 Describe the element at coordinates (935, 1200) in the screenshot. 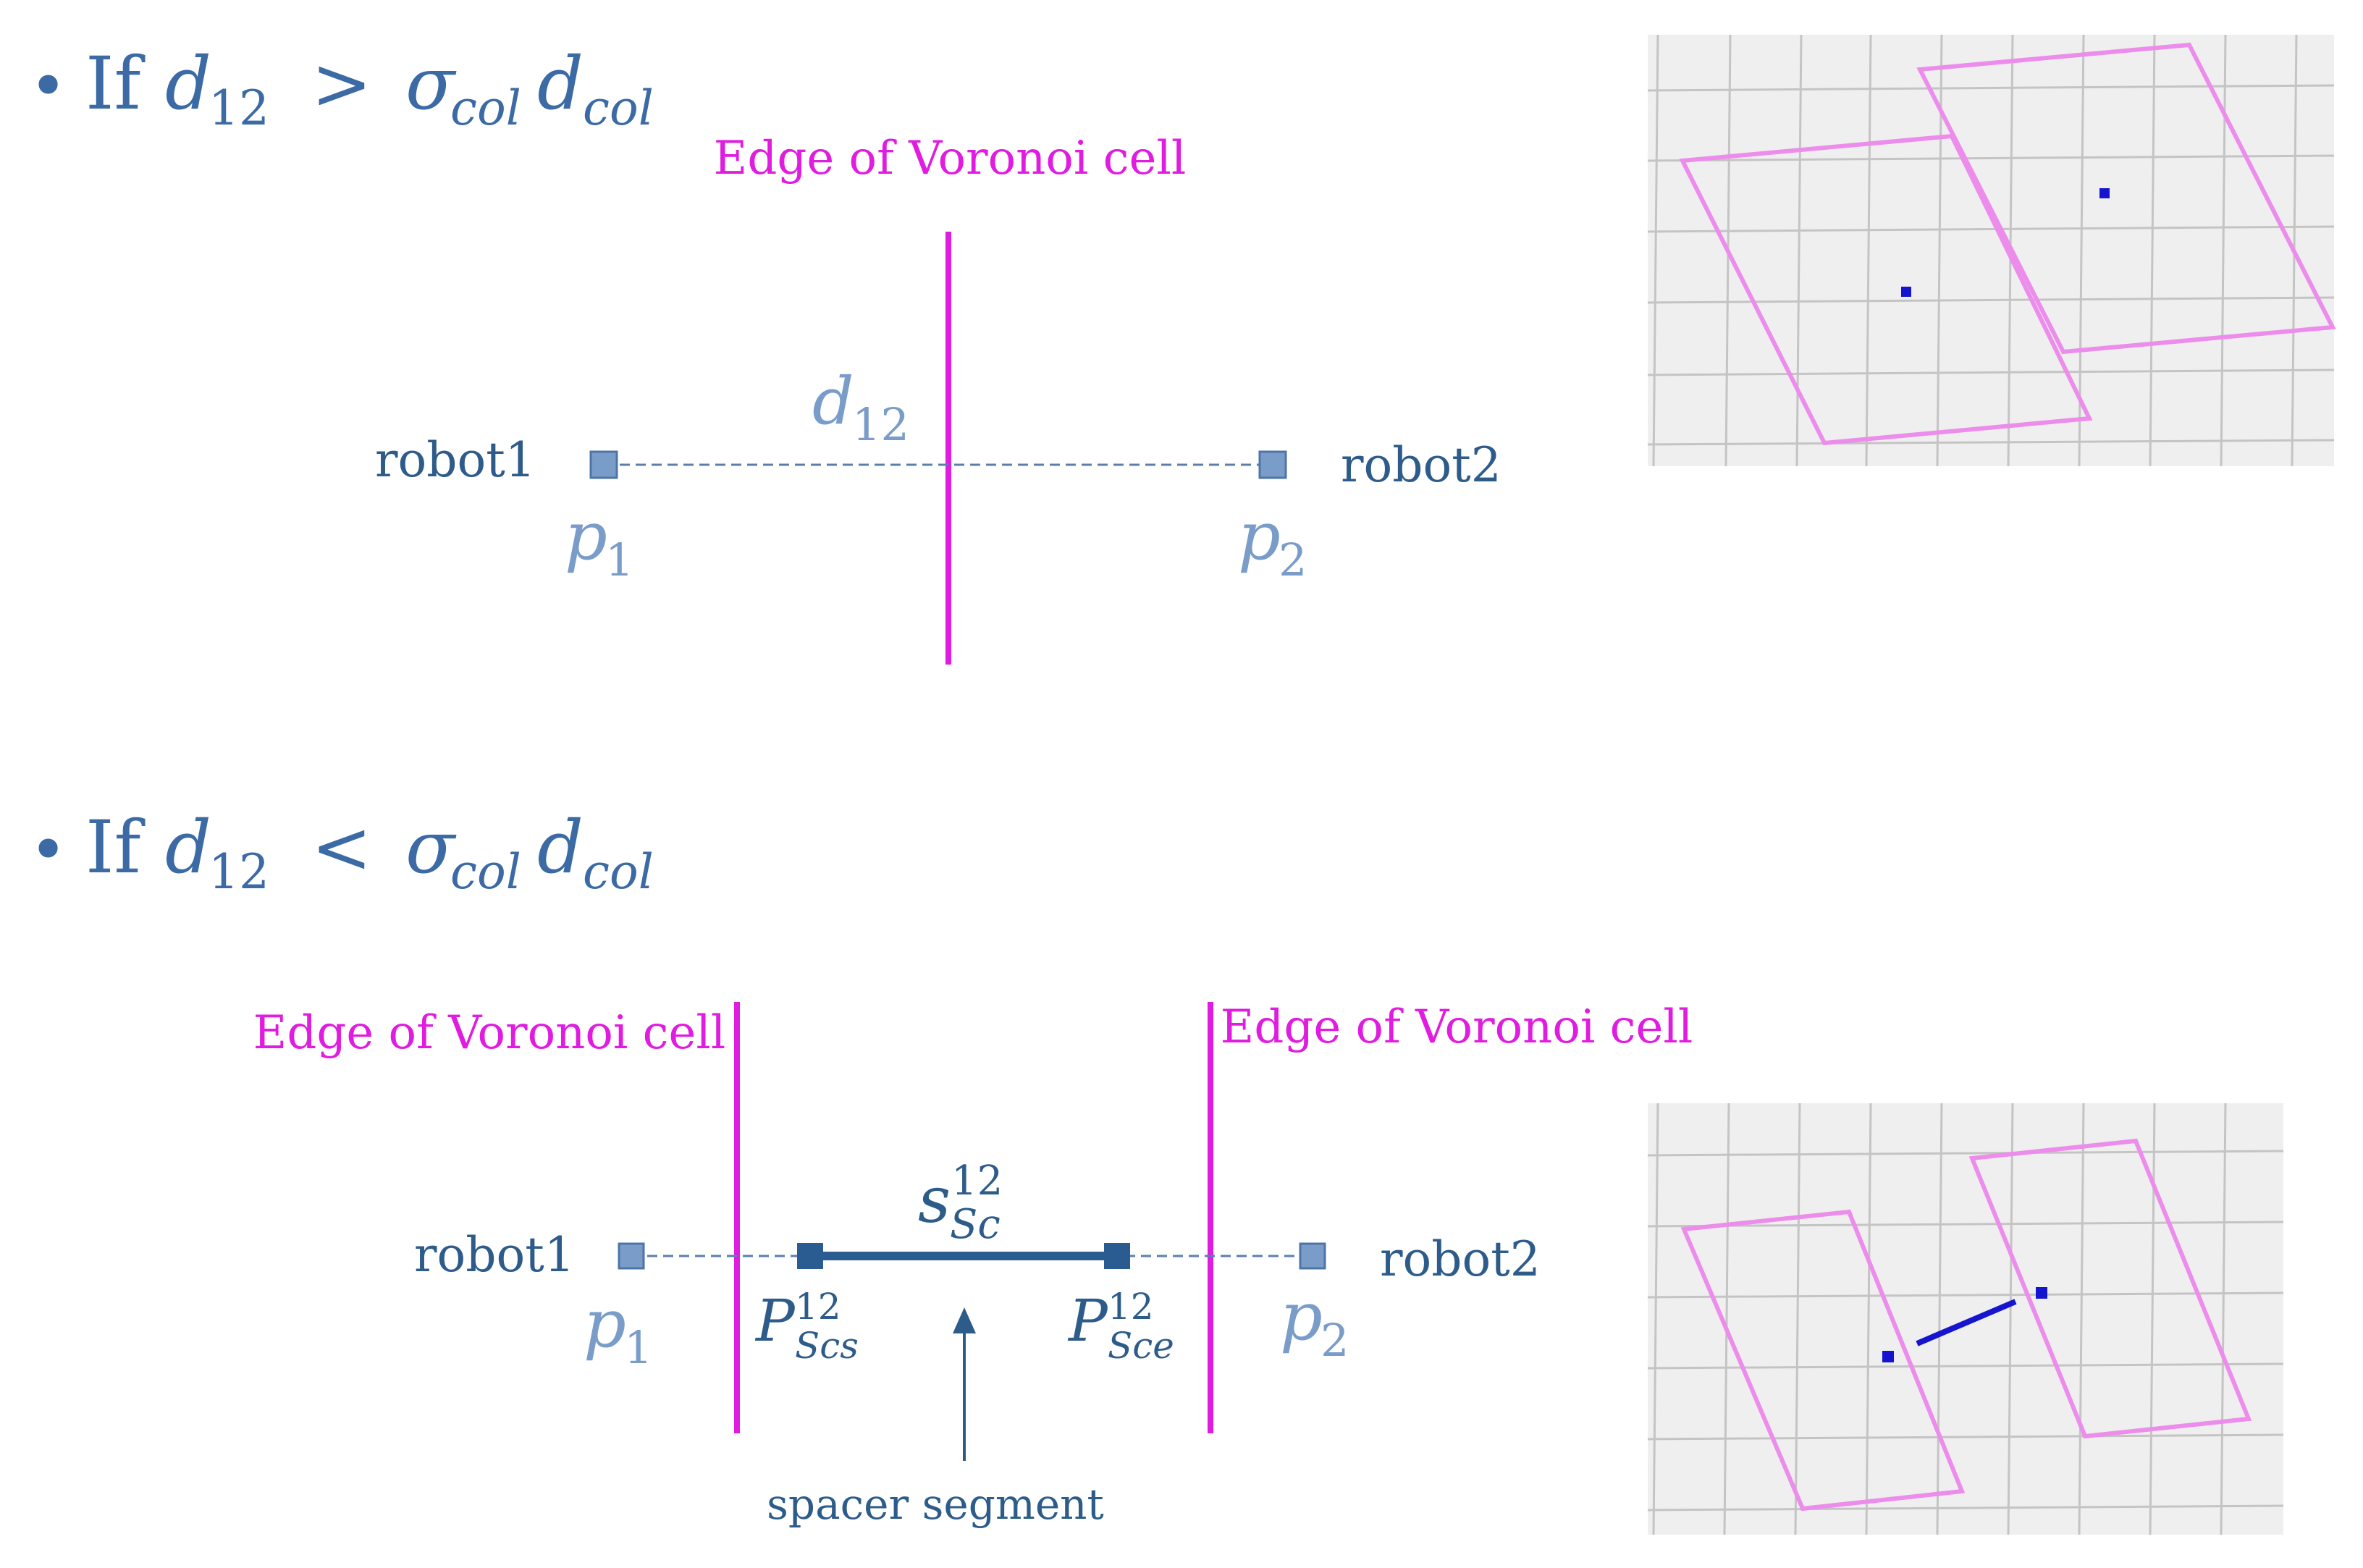

I see `segment-s: s` at that location.